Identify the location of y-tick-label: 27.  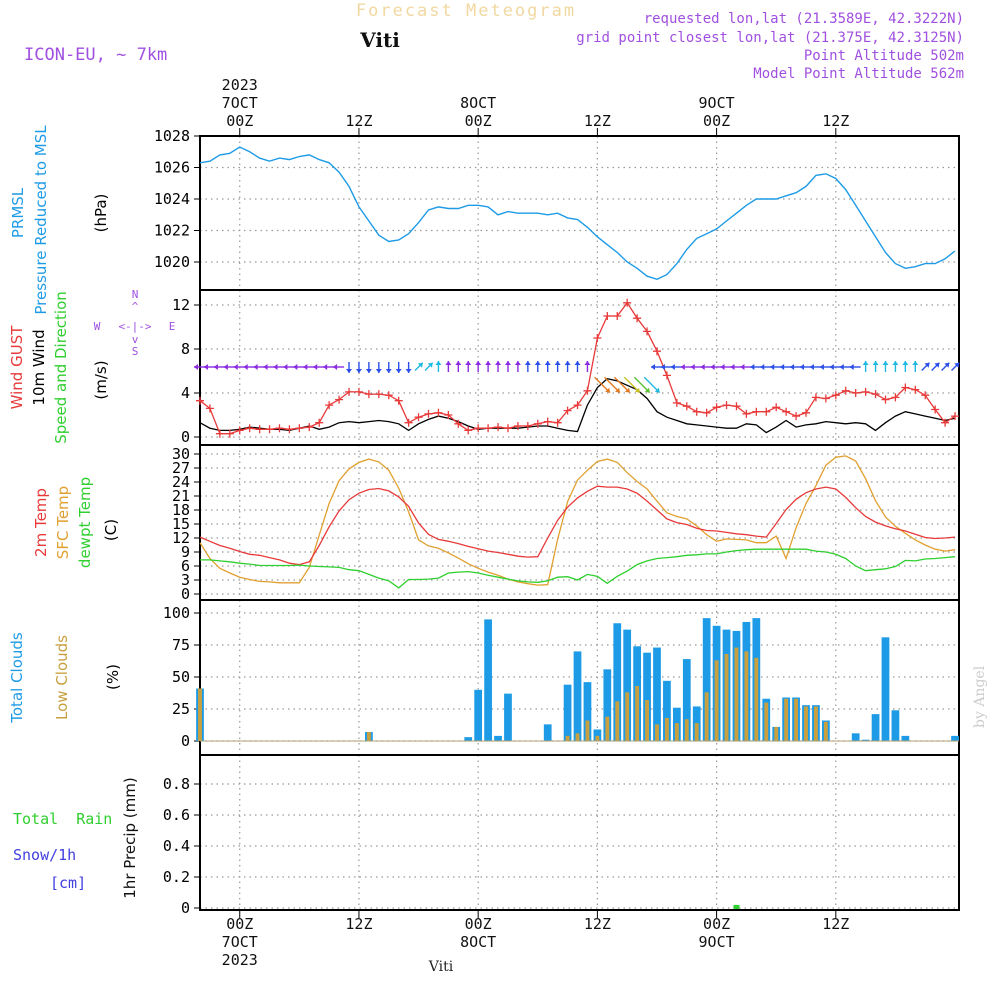
(181, 468).